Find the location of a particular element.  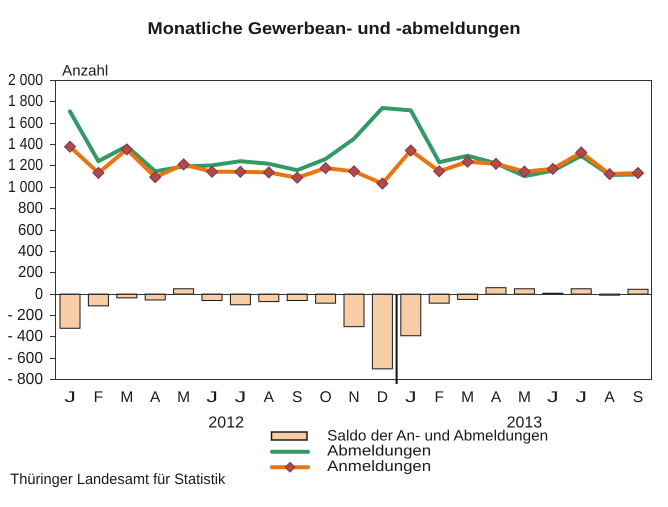

svg-text:Thüringer Landesamt für Statis: Thüringer Landesamt für Statistik is located at coordinates (117, 479).